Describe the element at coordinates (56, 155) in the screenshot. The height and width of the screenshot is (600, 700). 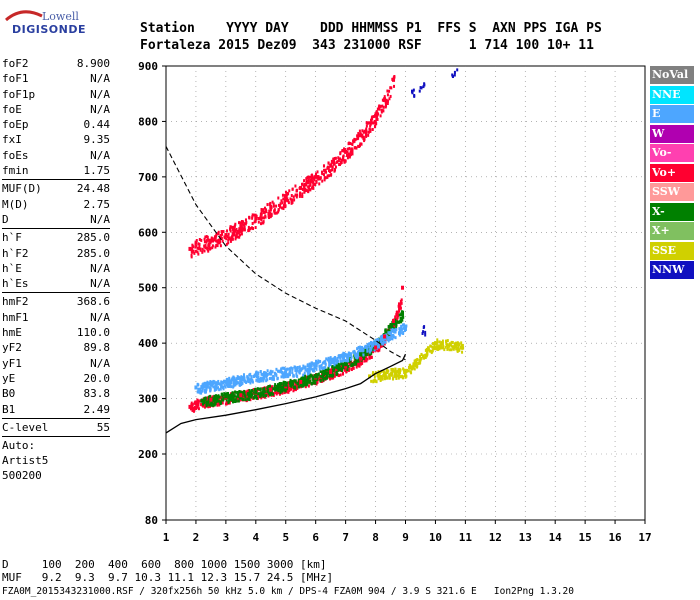
I see `param-row-foes: foEs N/A` at that location.